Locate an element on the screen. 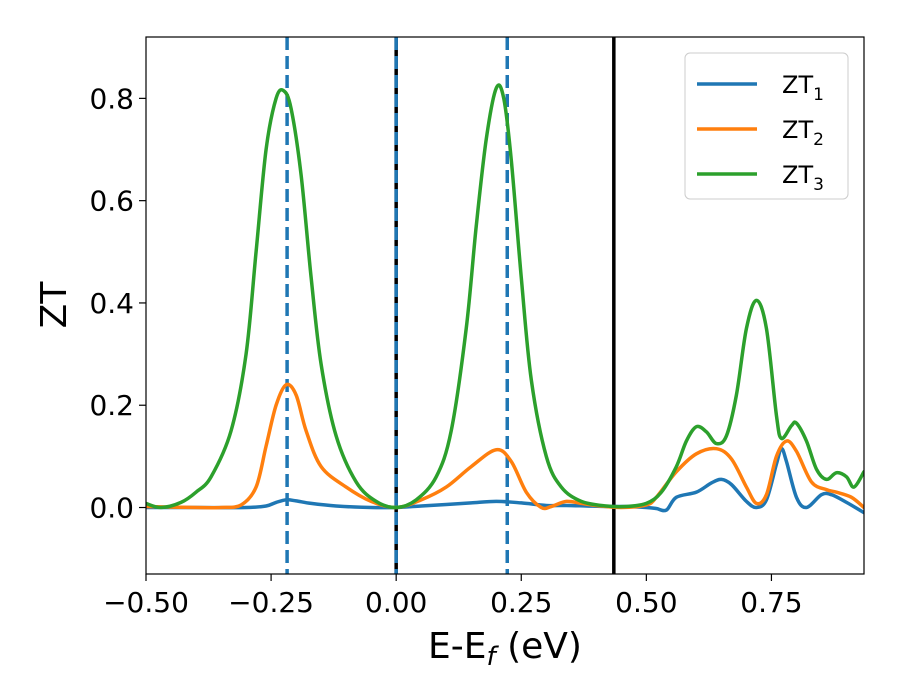  legend-label-zt1: ZT1 is located at coordinates (803, 88).